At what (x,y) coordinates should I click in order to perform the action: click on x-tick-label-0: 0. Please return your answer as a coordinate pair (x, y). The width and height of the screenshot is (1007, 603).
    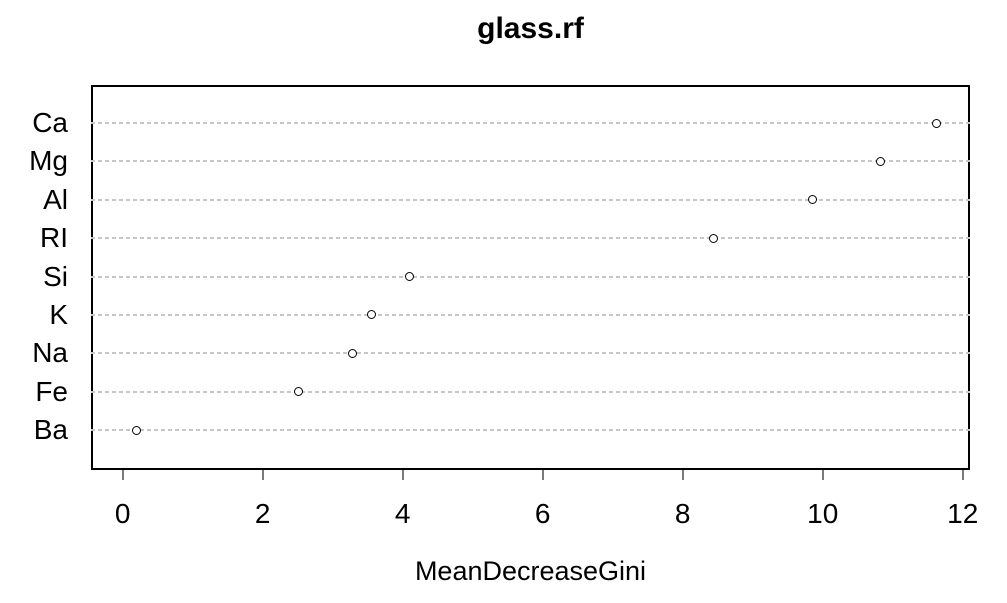
    Looking at the image, I should click on (122, 513).